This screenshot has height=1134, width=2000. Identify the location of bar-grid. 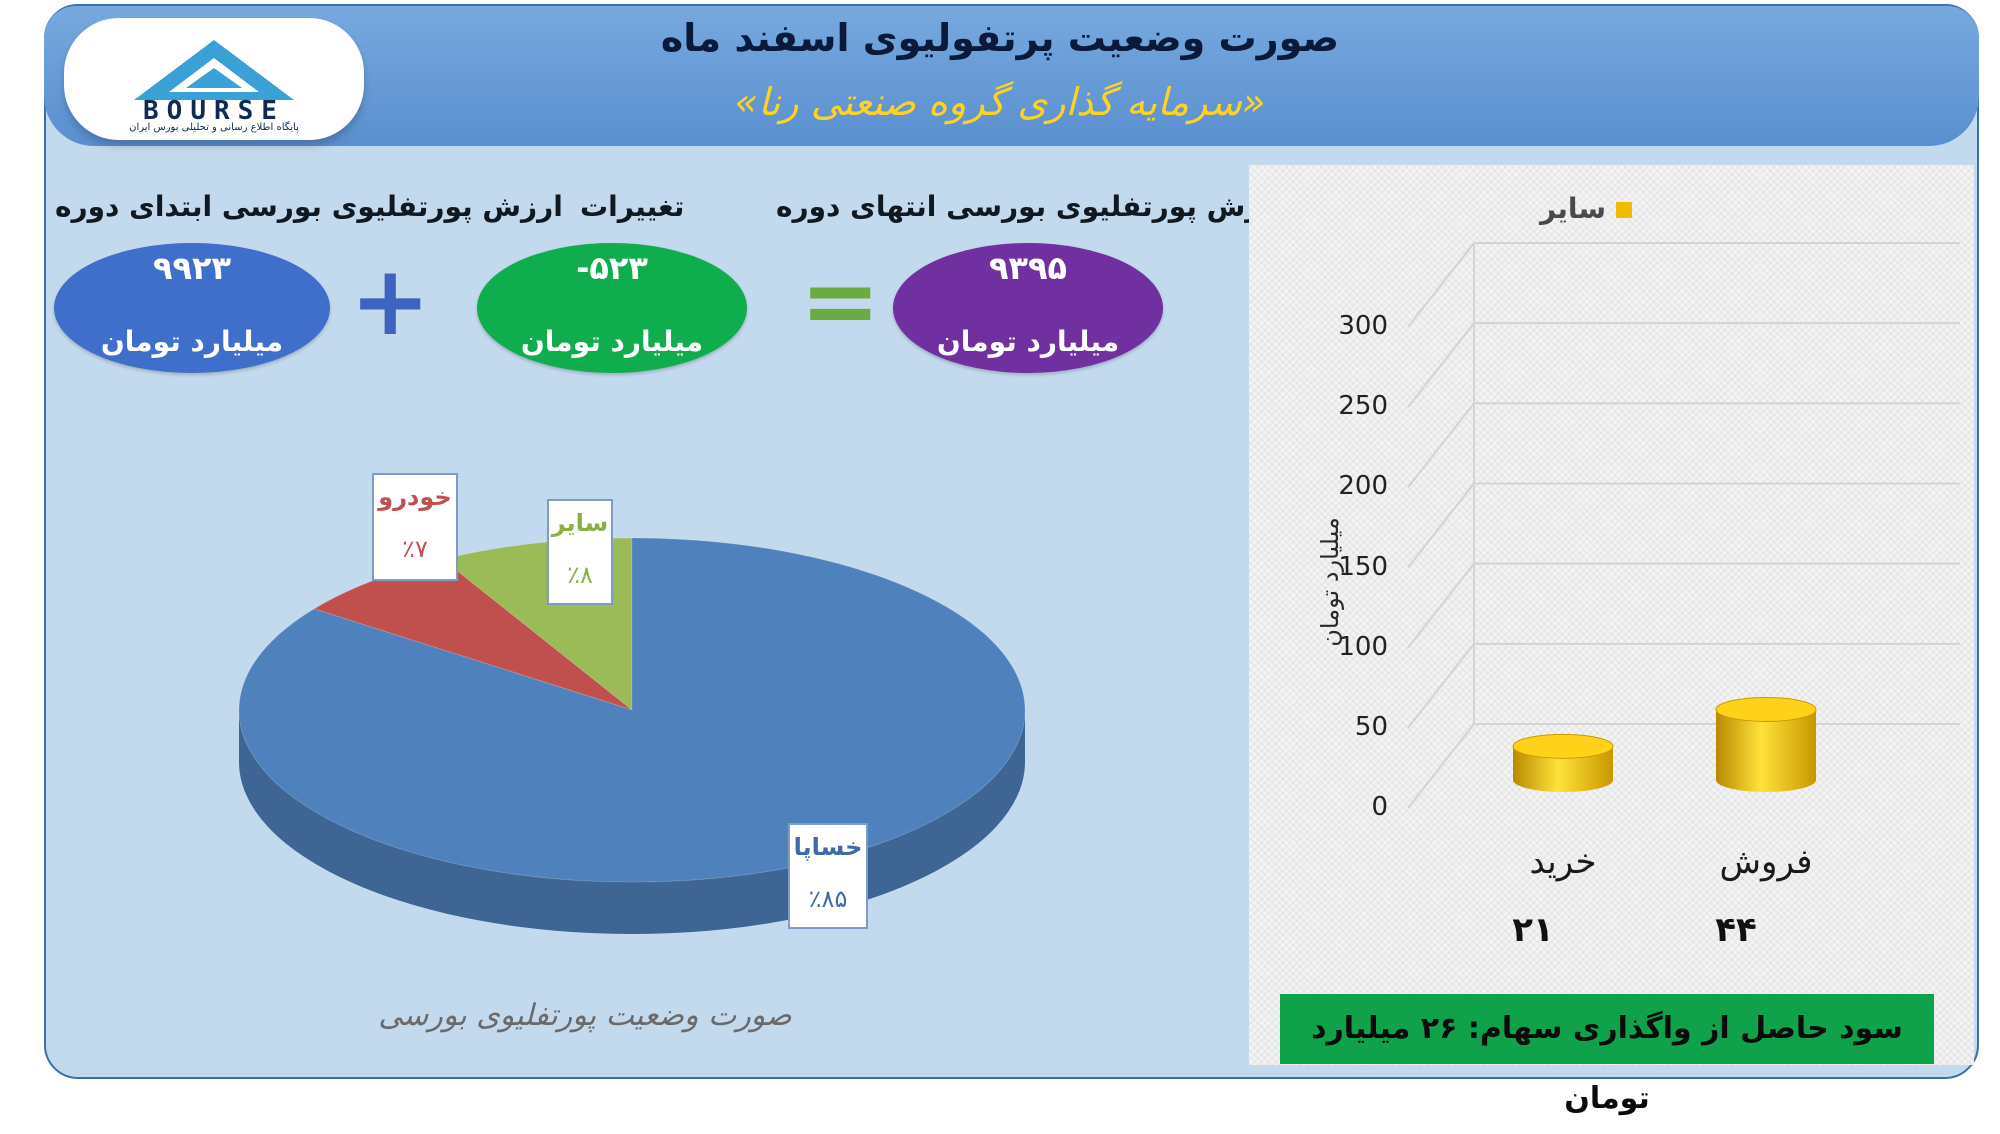
(1683, 525).